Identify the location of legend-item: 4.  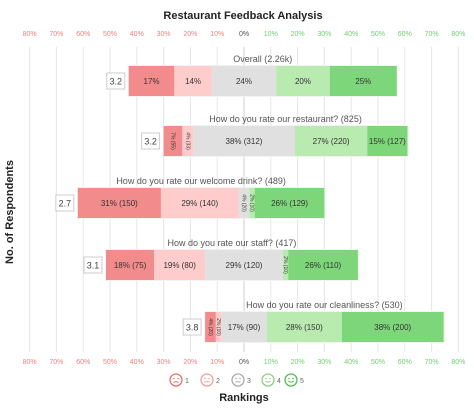
(271, 380).